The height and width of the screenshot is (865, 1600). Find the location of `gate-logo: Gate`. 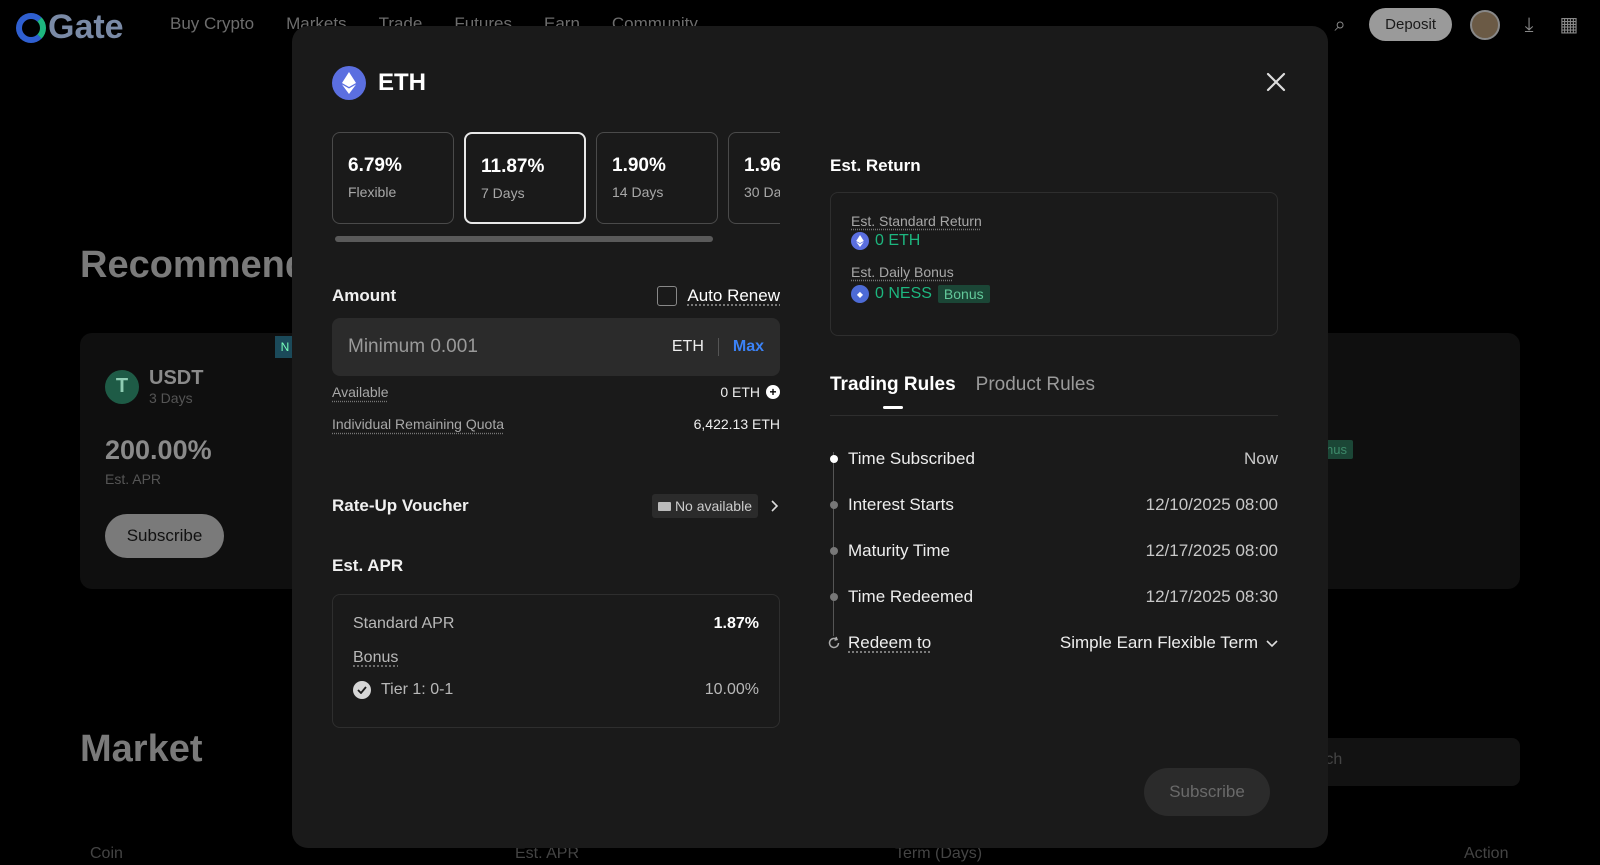

gate-logo: Gate is located at coordinates (70, 27).